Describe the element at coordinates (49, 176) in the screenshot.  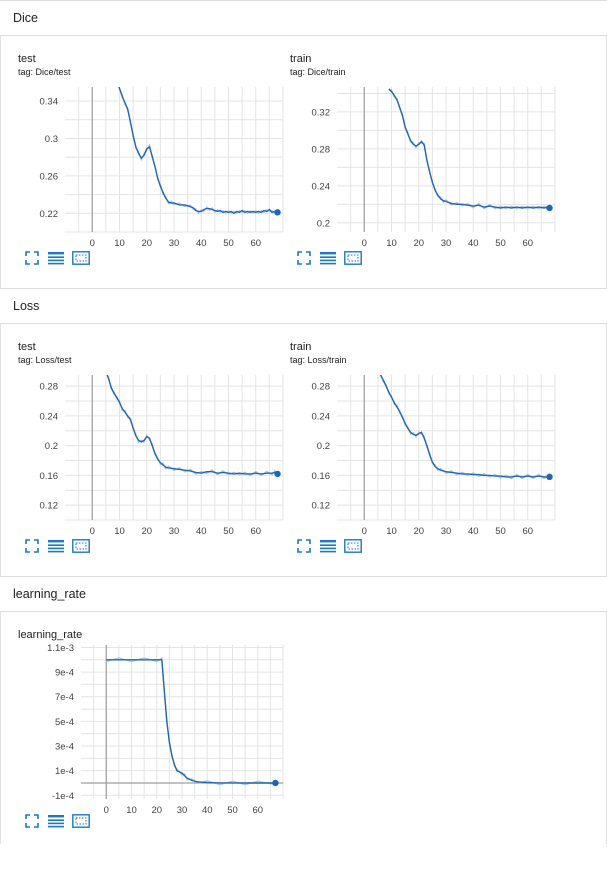
I see `y-tick-label: 0.26` at that location.